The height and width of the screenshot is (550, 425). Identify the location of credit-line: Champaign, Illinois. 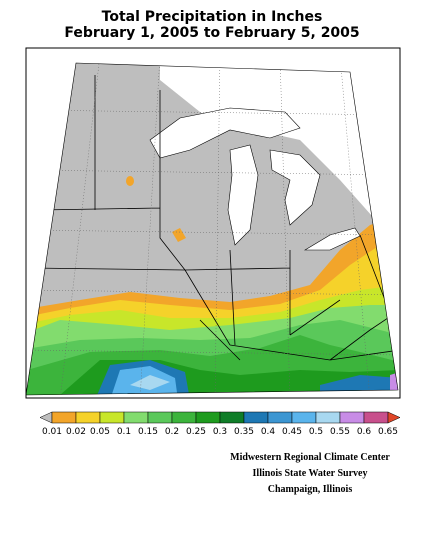
(310, 489).